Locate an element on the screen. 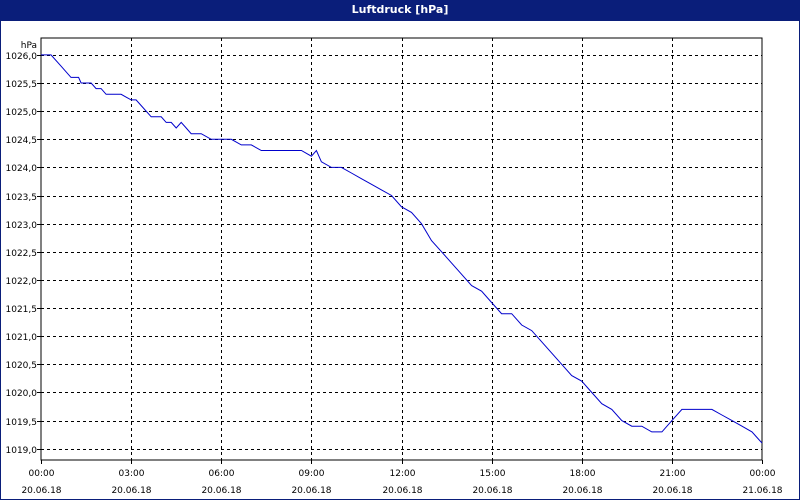 The height and width of the screenshot is (500, 800). y-tick-label: 1026,0 is located at coordinates (22, 57).